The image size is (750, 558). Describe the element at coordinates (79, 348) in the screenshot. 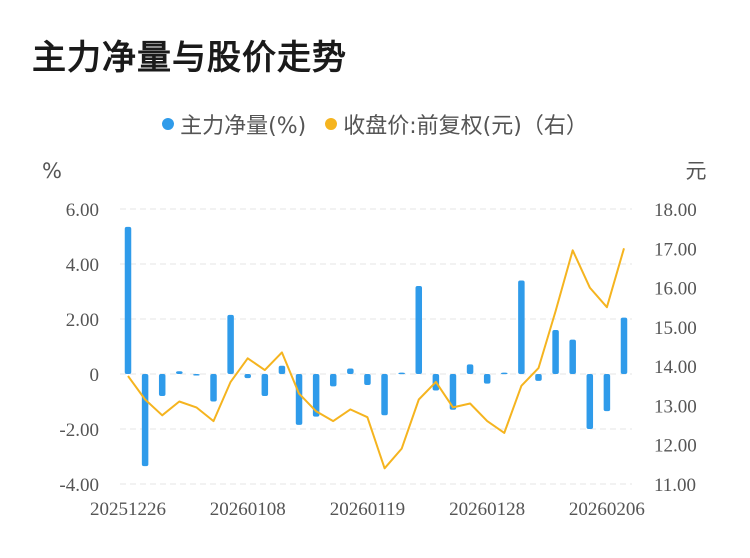

I see `left-axis: 6.00 4.00 2.00 0 -2.00 -4.00` at that location.